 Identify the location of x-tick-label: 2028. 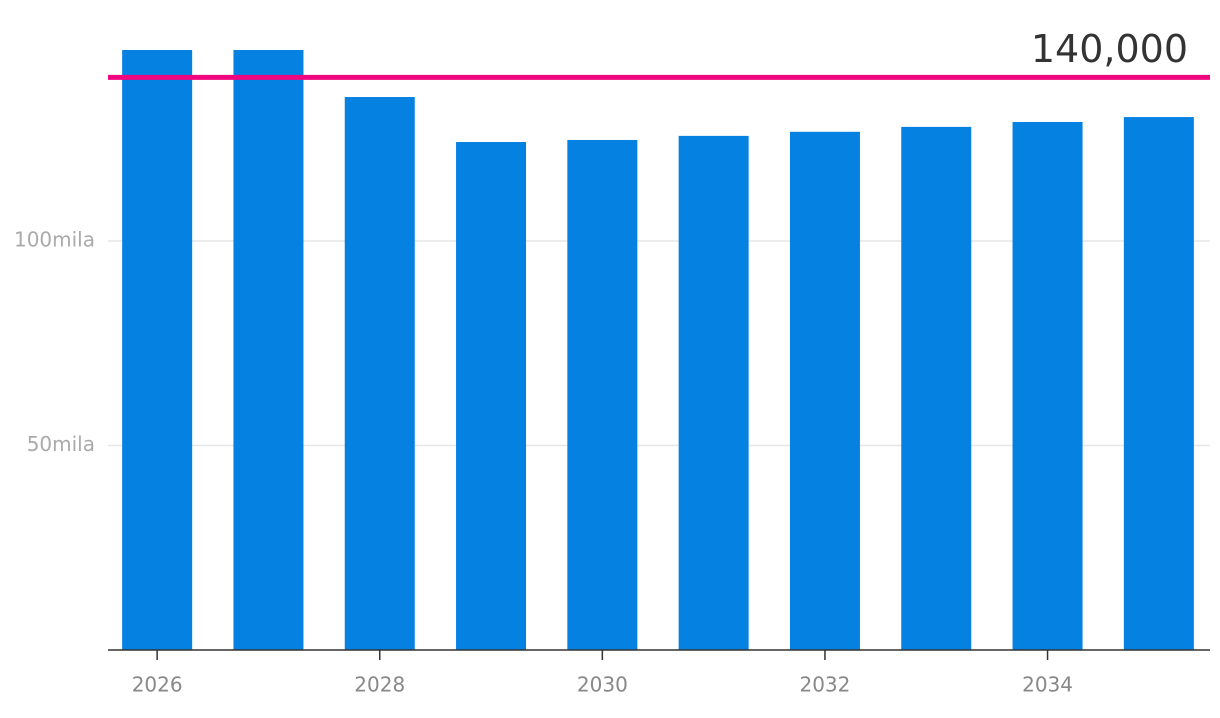
(379, 685).